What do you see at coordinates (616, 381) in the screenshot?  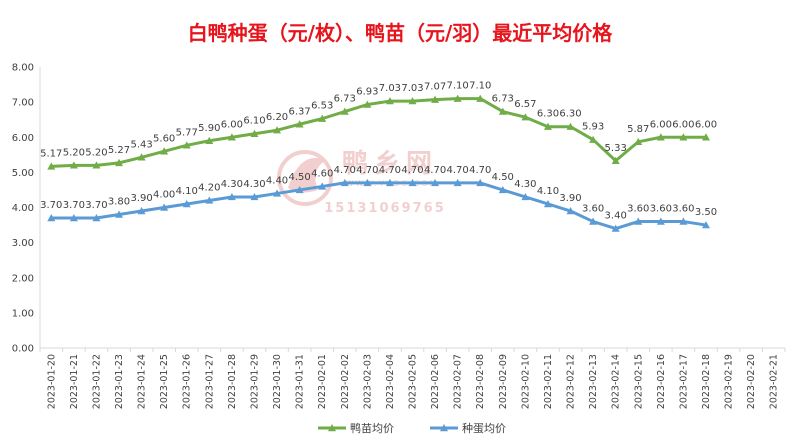 I see `x-tick-label: 2023-02-14` at bounding box center [616, 381].